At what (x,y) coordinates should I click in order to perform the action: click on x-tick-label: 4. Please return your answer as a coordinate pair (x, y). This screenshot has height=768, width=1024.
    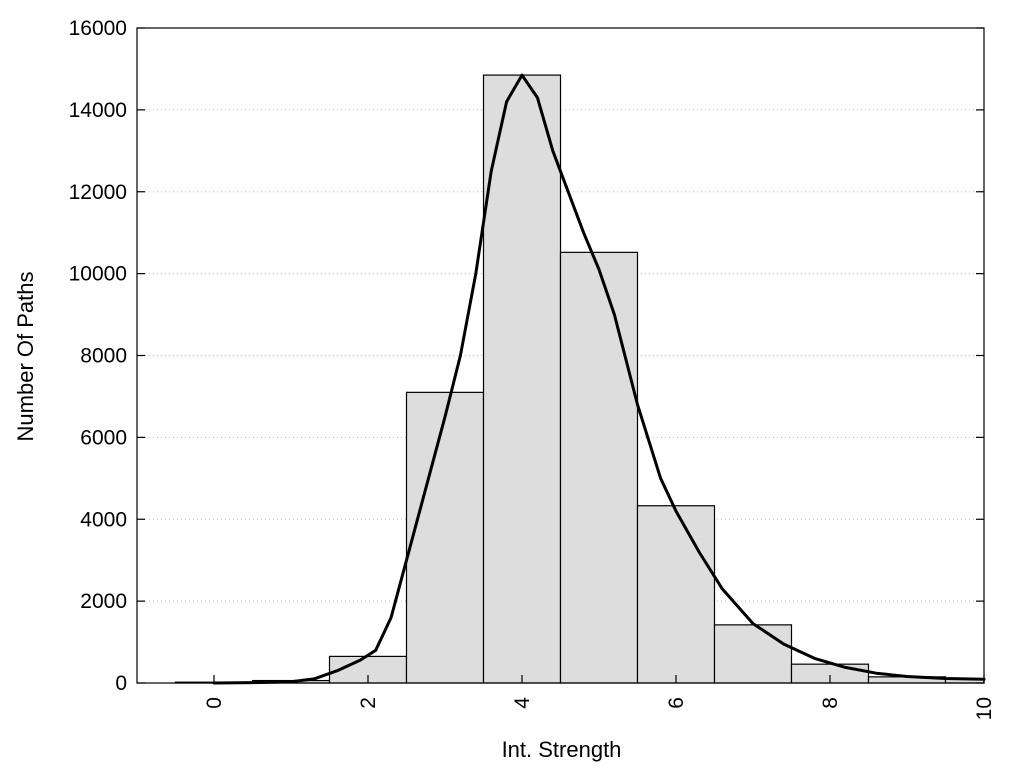
    Looking at the image, I should click on (522, 703).